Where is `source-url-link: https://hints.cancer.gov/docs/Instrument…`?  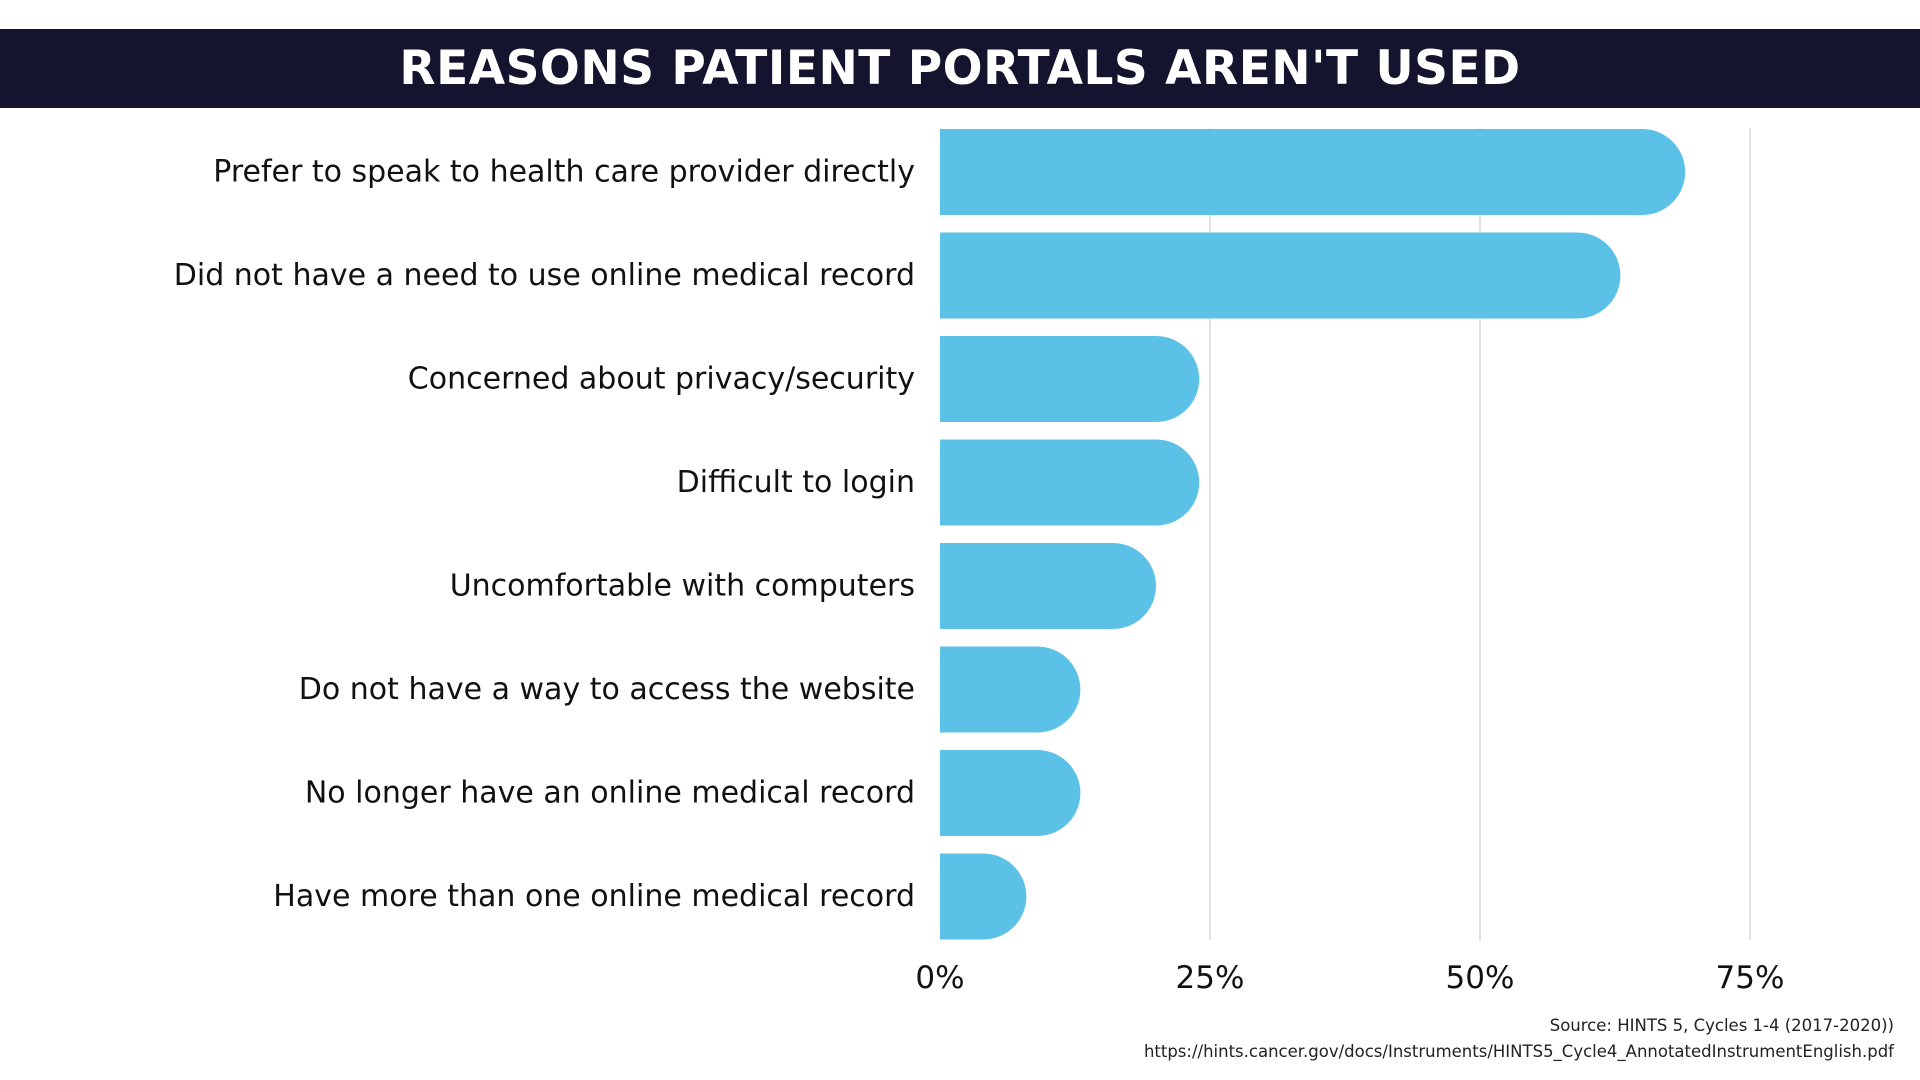
source-url-link: https://hints.cancer.gov/docs/Instrument… is located at coordinates (1518, 1051).